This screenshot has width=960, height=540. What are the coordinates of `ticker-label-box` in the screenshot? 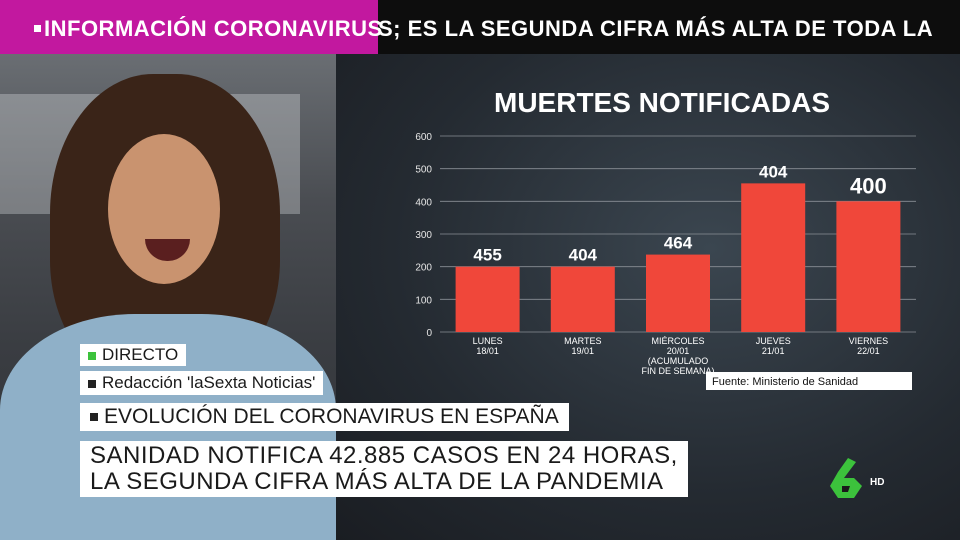 It's located at (189, 27).